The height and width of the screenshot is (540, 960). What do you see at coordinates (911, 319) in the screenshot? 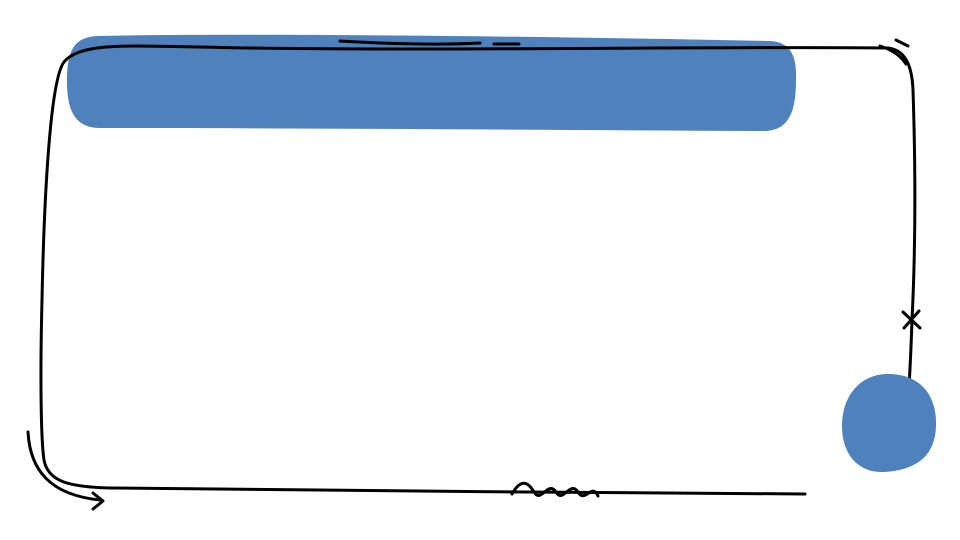
I see `cross-mark-icon` at bounding box center [911, 319].